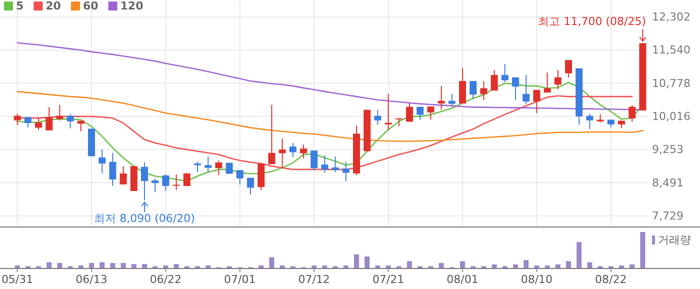 This screenshot has height=289, width=700. Describe the element at coordinates (671, 116) in the screenshot. I see `y-tick-label: 10,016` at that location.